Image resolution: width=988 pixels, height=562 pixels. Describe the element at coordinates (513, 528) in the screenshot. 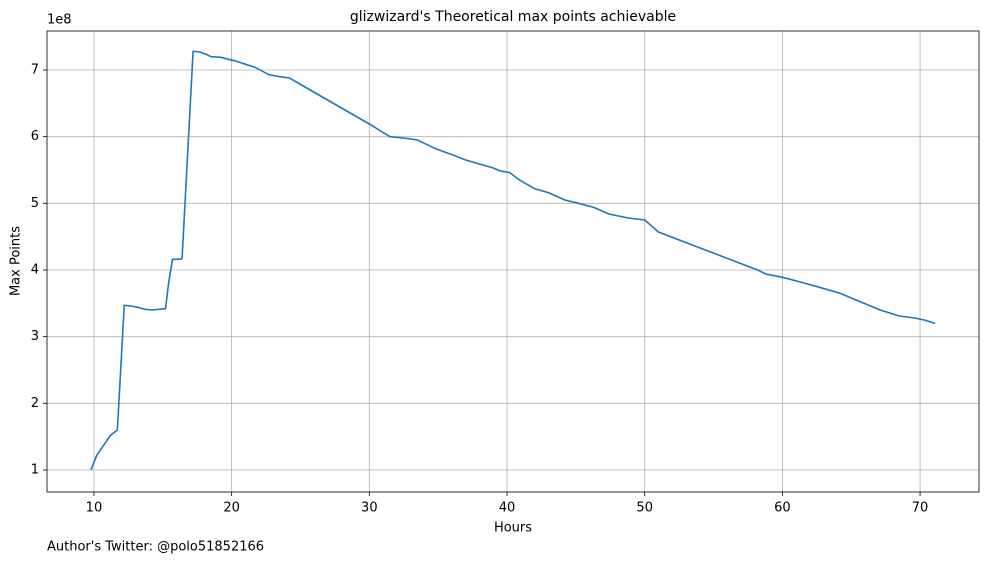

I see `x-axis-label: Hours` at that location.